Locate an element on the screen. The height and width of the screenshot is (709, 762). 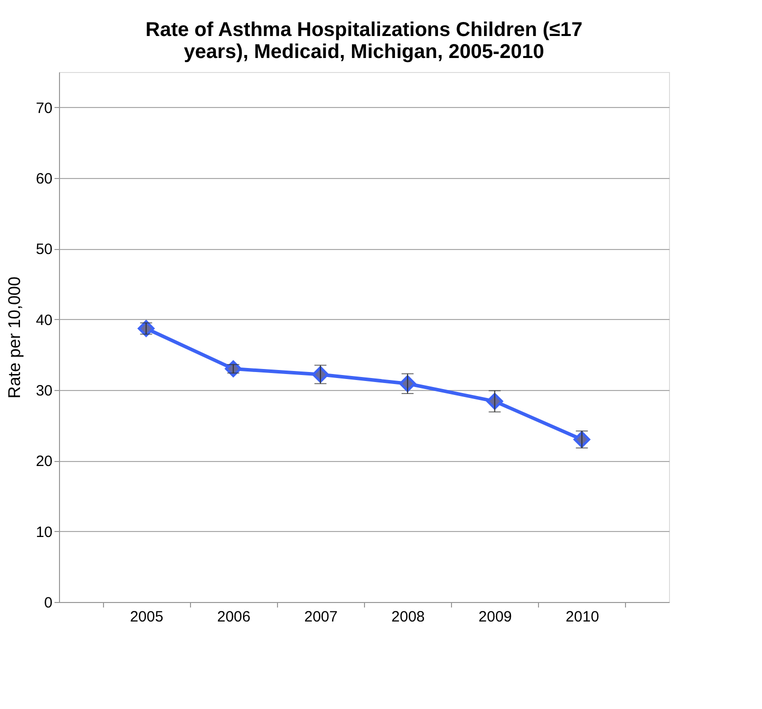
x-tick-label: 2007 is located at coordinates (321, 617).